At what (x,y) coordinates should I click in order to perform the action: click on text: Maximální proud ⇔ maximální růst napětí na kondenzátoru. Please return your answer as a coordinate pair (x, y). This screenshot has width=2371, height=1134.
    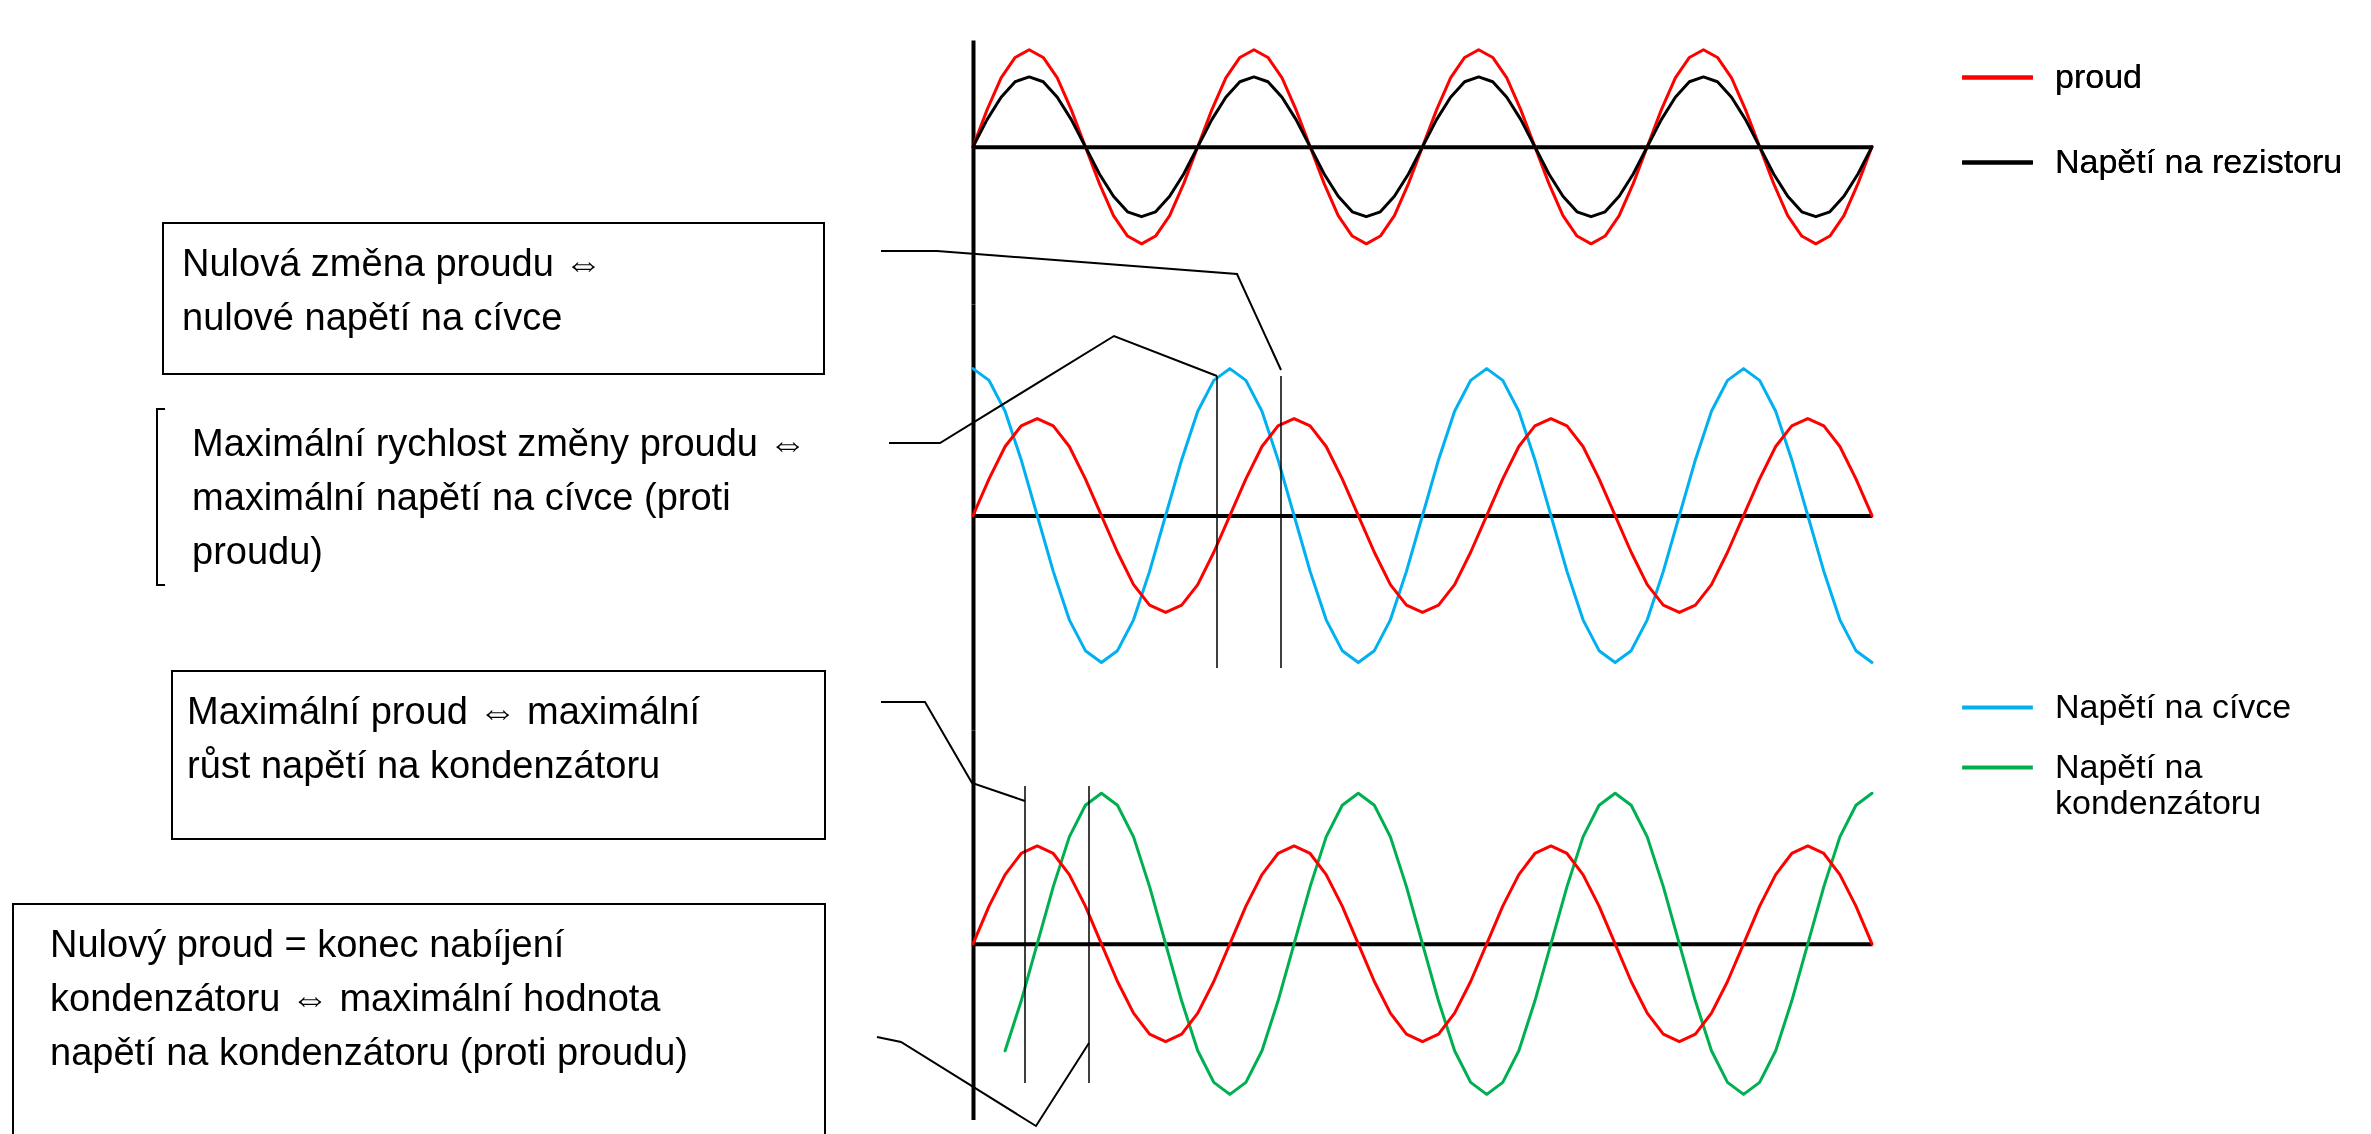
    Looking at the image, I should click on (498, 755).